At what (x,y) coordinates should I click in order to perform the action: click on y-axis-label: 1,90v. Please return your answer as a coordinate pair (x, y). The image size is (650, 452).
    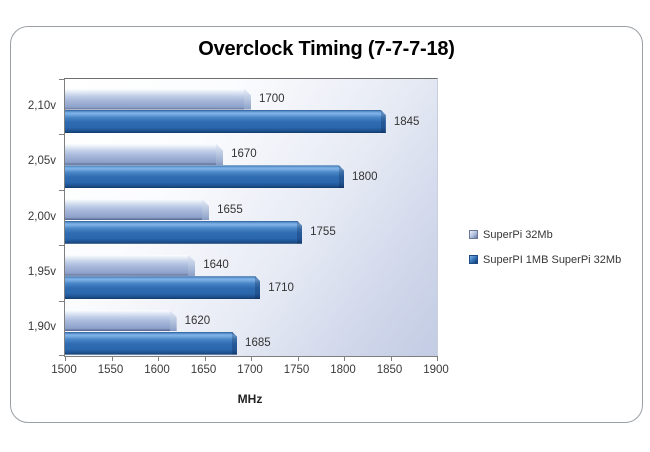
    Looking at the image, I should click on (41, 327).